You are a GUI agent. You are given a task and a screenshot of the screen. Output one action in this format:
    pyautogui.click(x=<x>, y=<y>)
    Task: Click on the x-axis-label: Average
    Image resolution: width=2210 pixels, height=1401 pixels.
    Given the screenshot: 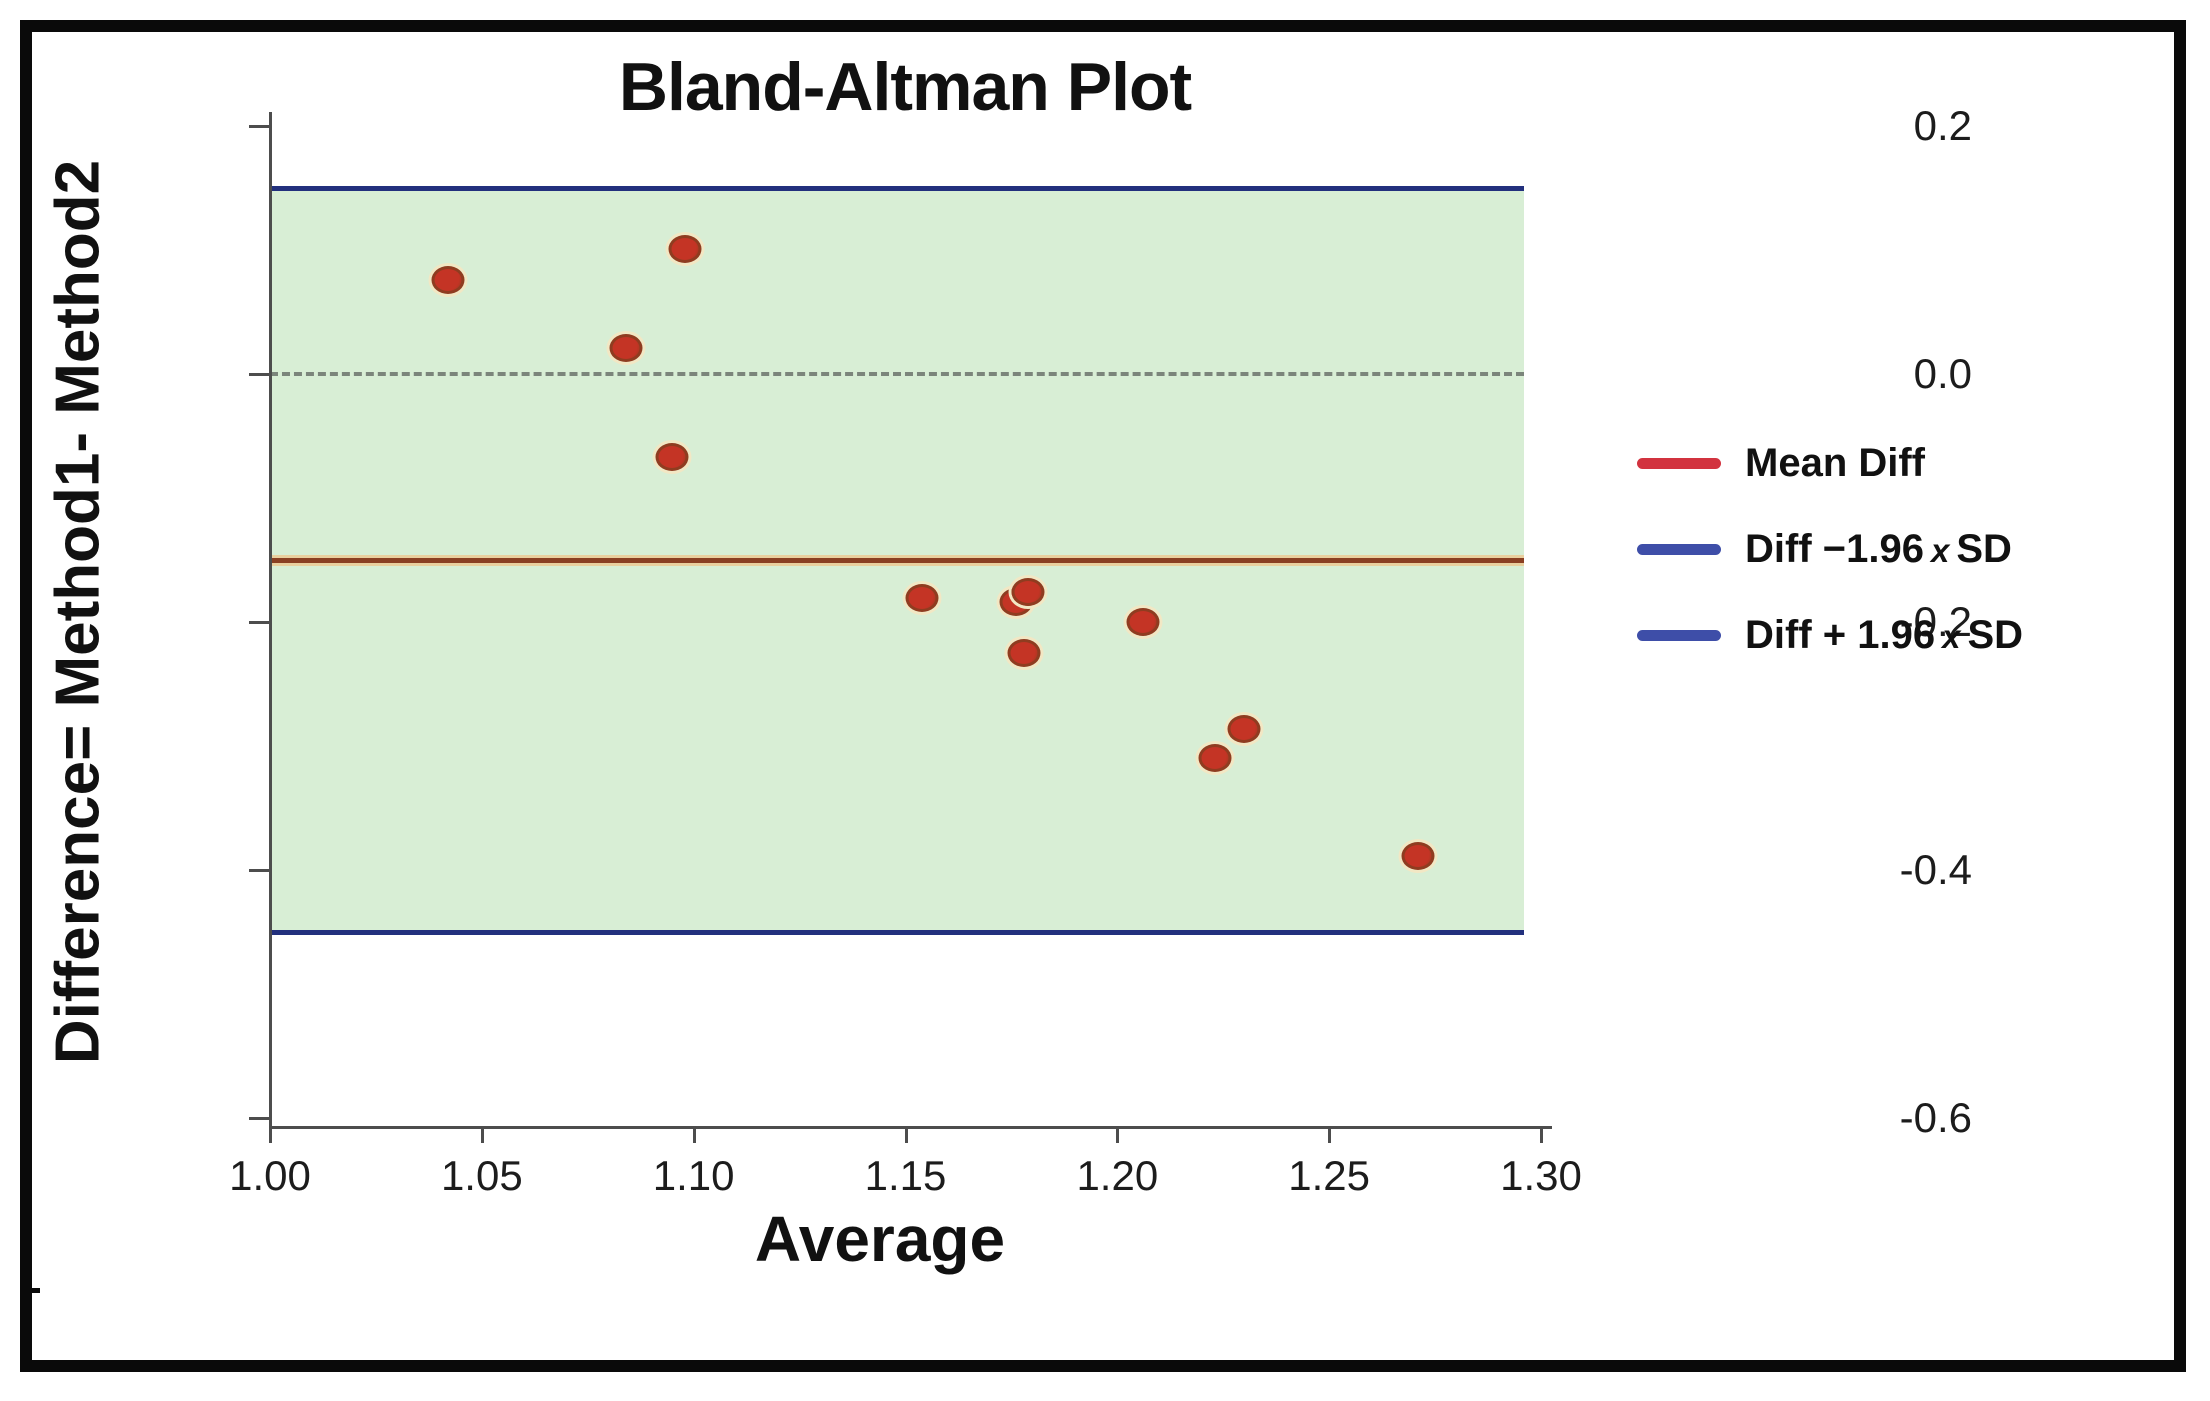 What is the action you would take?
    pyautogui.click(x=880, y=1239)
    